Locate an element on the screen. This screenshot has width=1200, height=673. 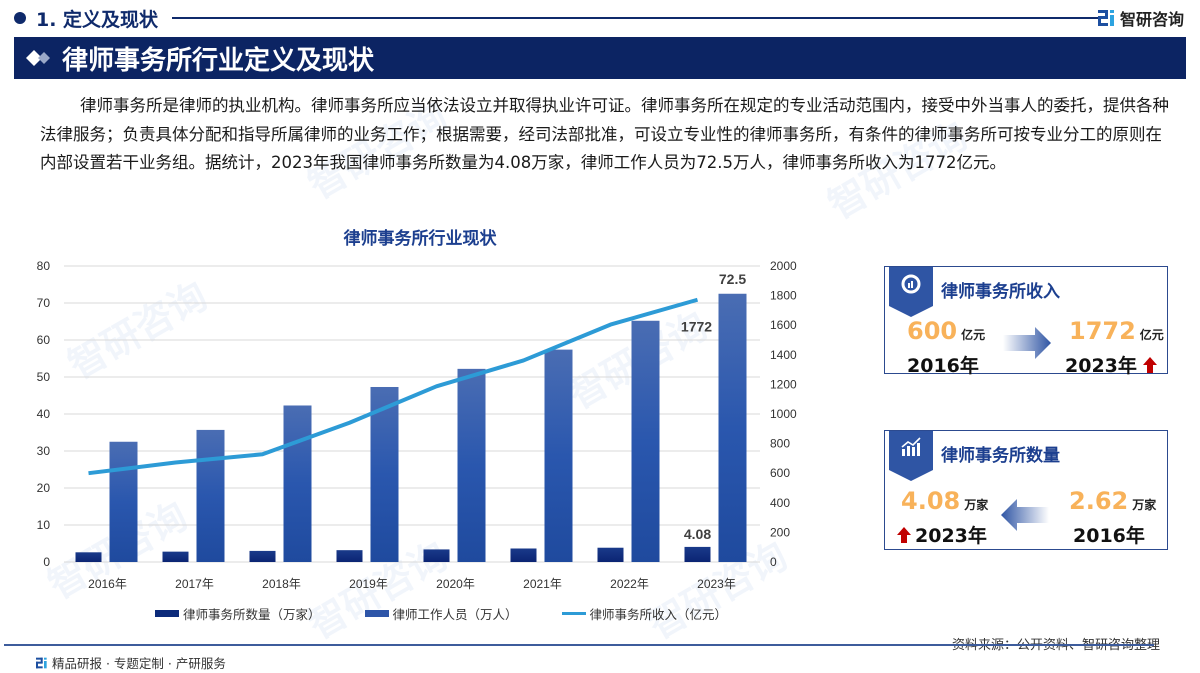
legend-label: 律师事务所数量（万家） is located at coordinates (252, 614).